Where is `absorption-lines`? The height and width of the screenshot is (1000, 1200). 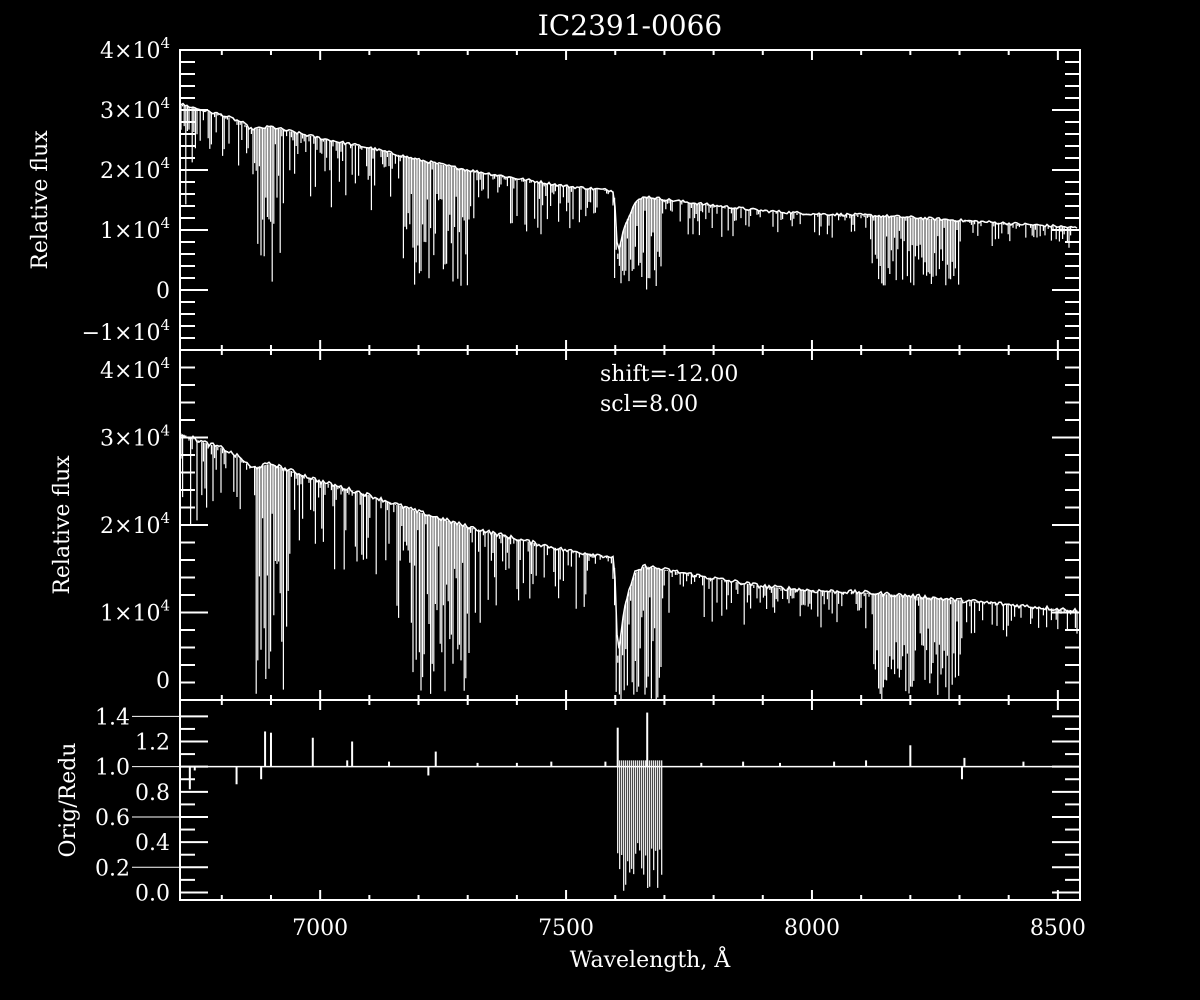
absorption-lines is located at coordinates (628, 197).